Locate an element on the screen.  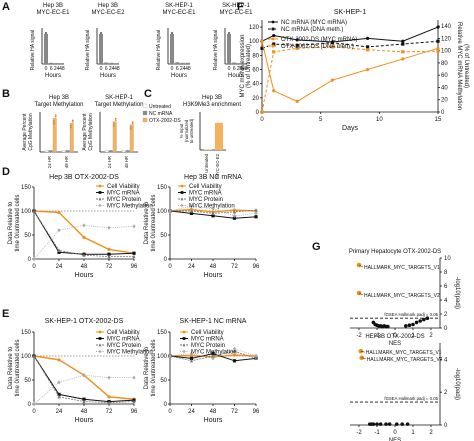
panel-d-left-xtick: 72 is located at coordinates (109, 267).